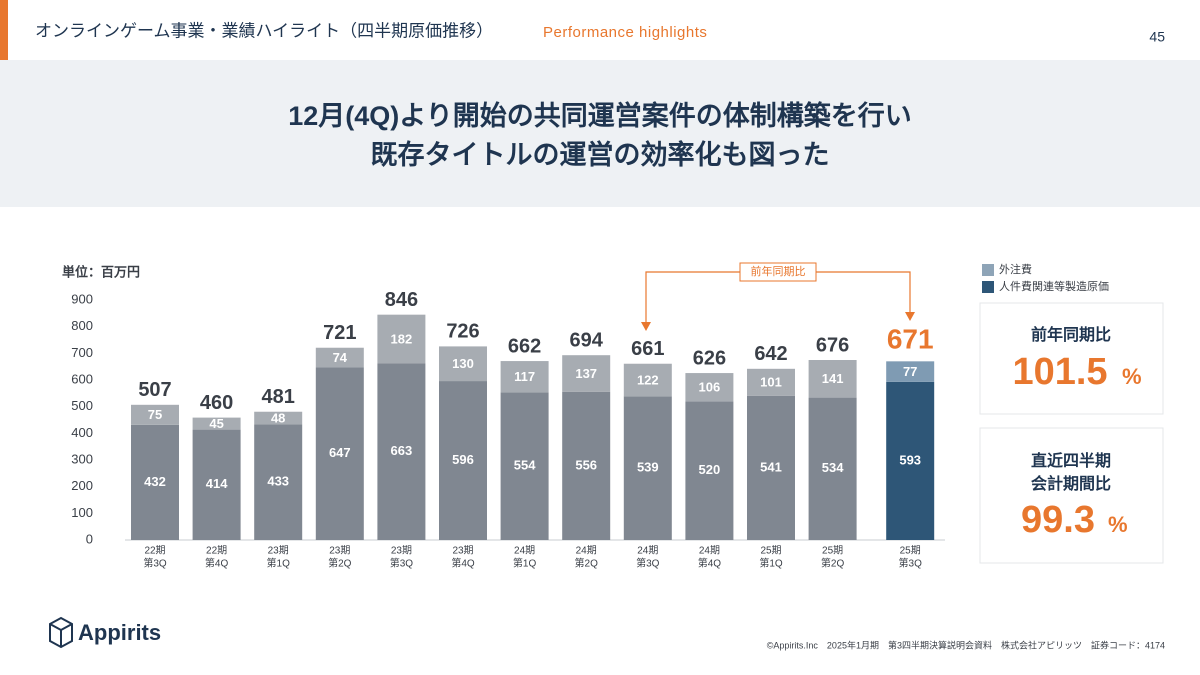 The image size is (1200, 675). I want to click on y-tick-label: 600, so click(82, 378).